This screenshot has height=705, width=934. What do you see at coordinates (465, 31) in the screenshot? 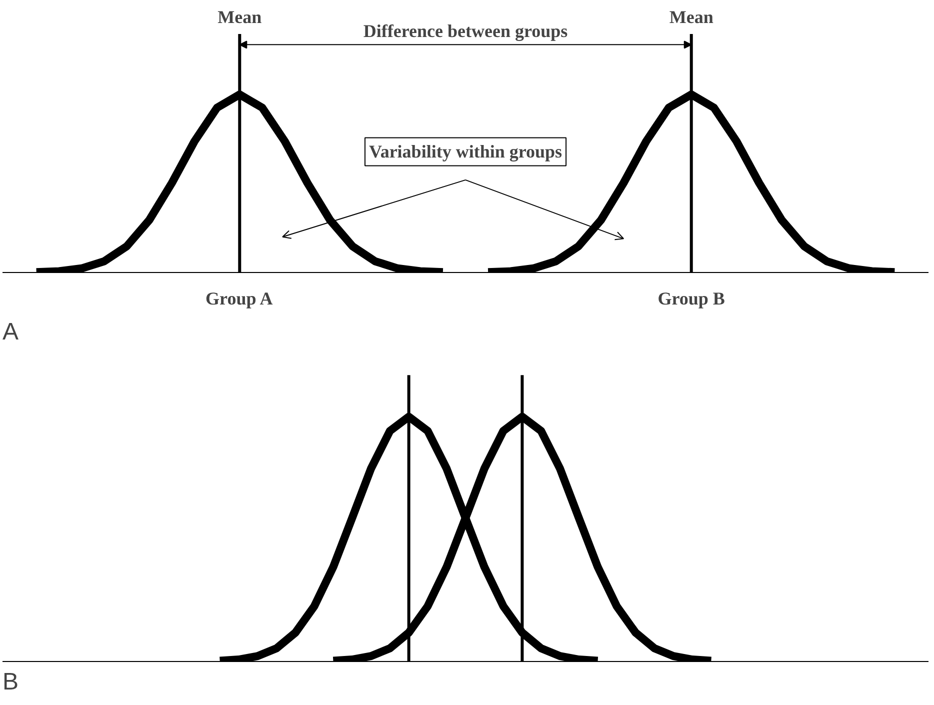
I see `text: Difference between groups` at bounding box center [465, 31].